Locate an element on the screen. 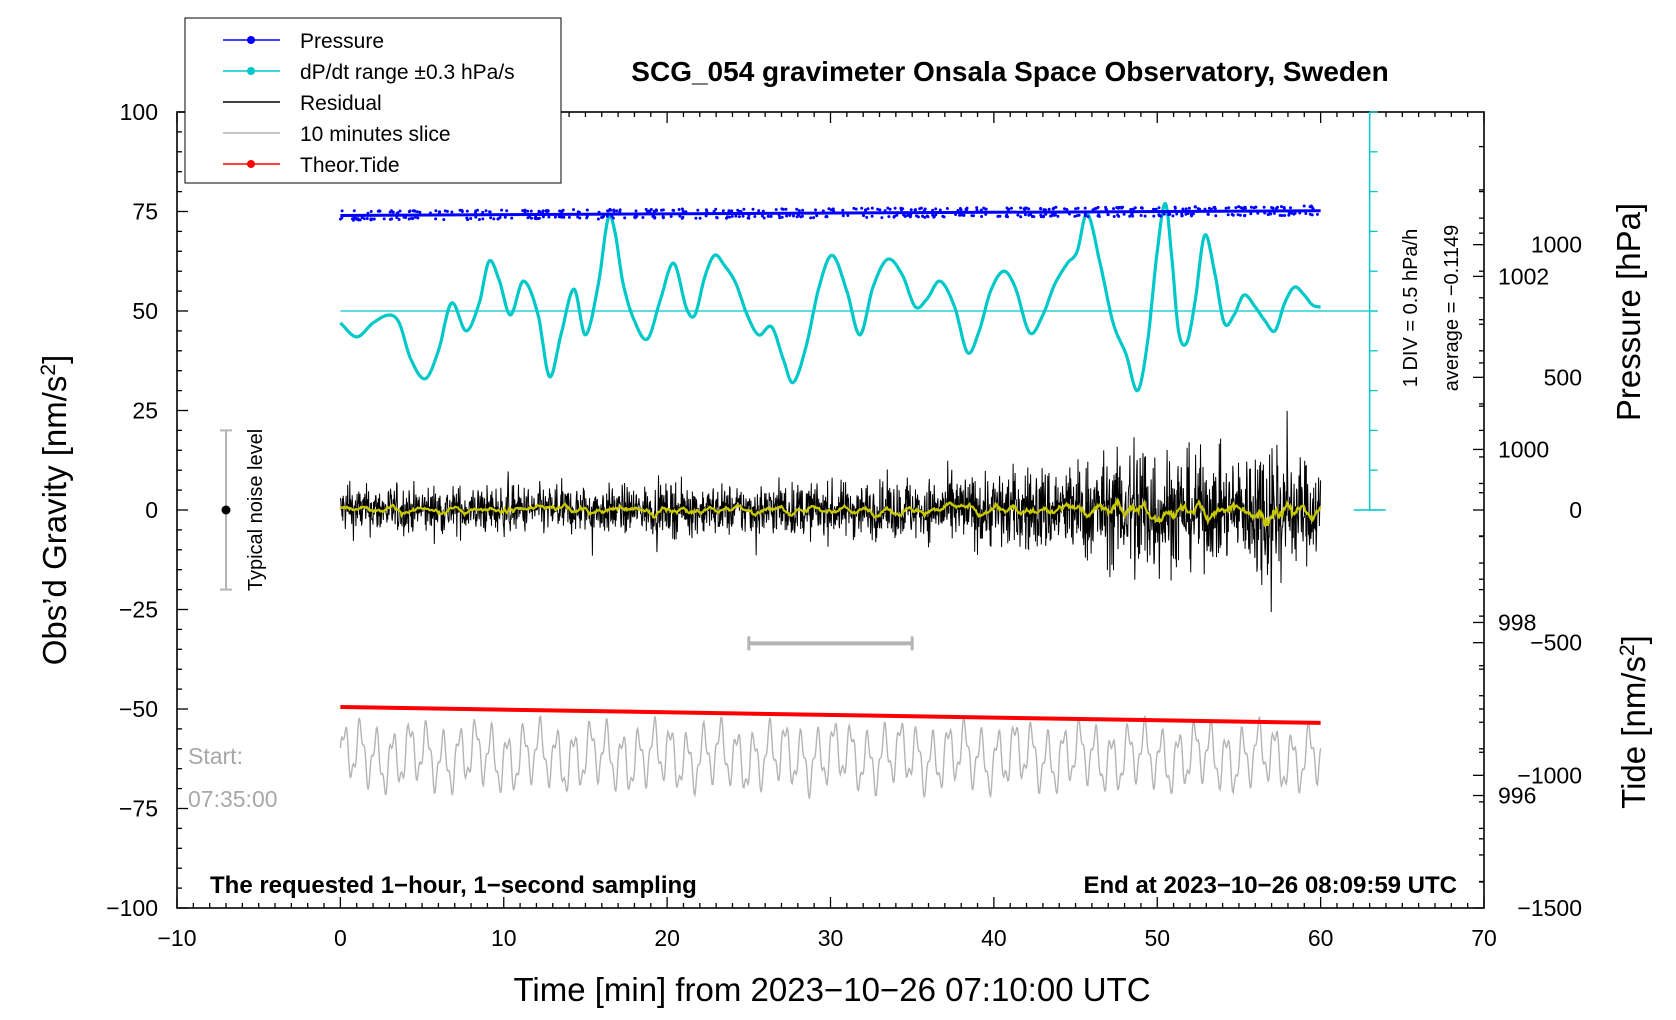  y-tick-label: −100 is located at coordinates (132, 908).